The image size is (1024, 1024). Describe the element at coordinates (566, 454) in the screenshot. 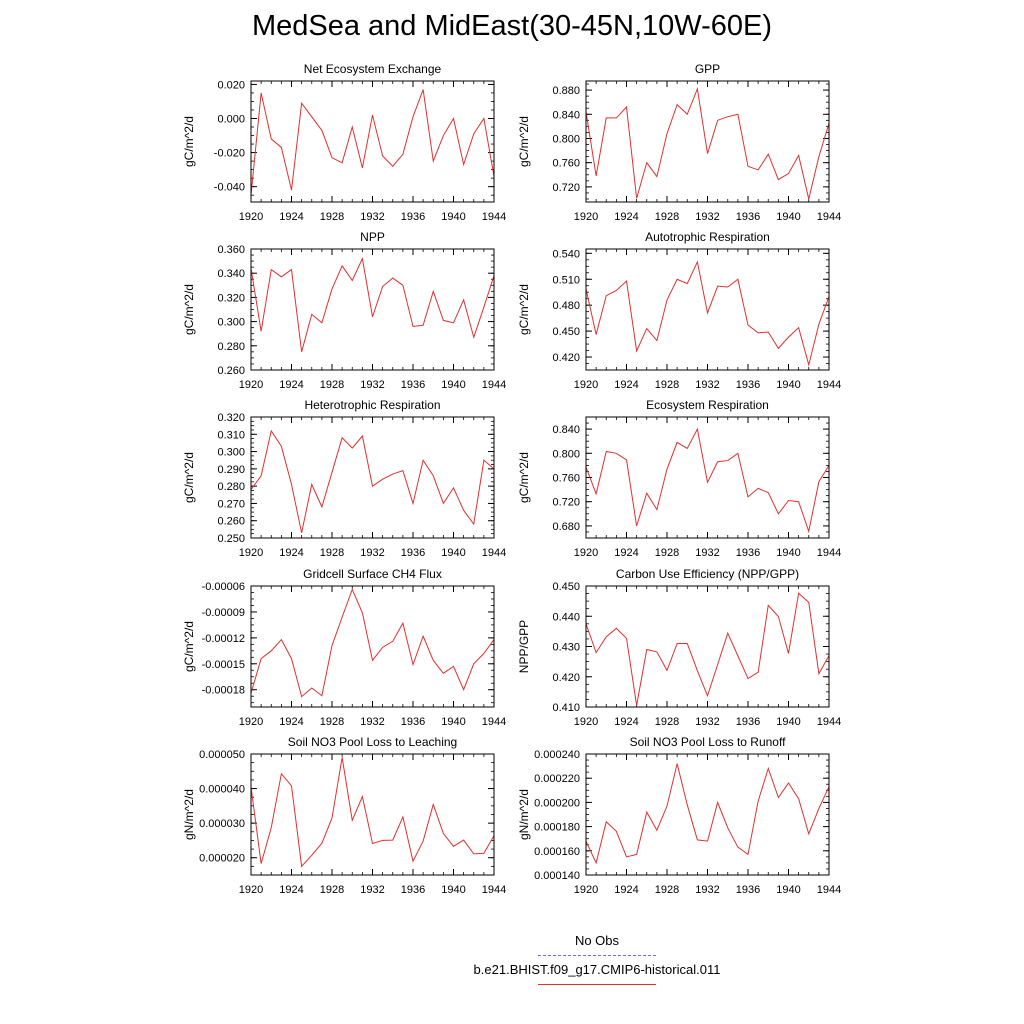

I see `y-tick-label: 0.800` at that location.